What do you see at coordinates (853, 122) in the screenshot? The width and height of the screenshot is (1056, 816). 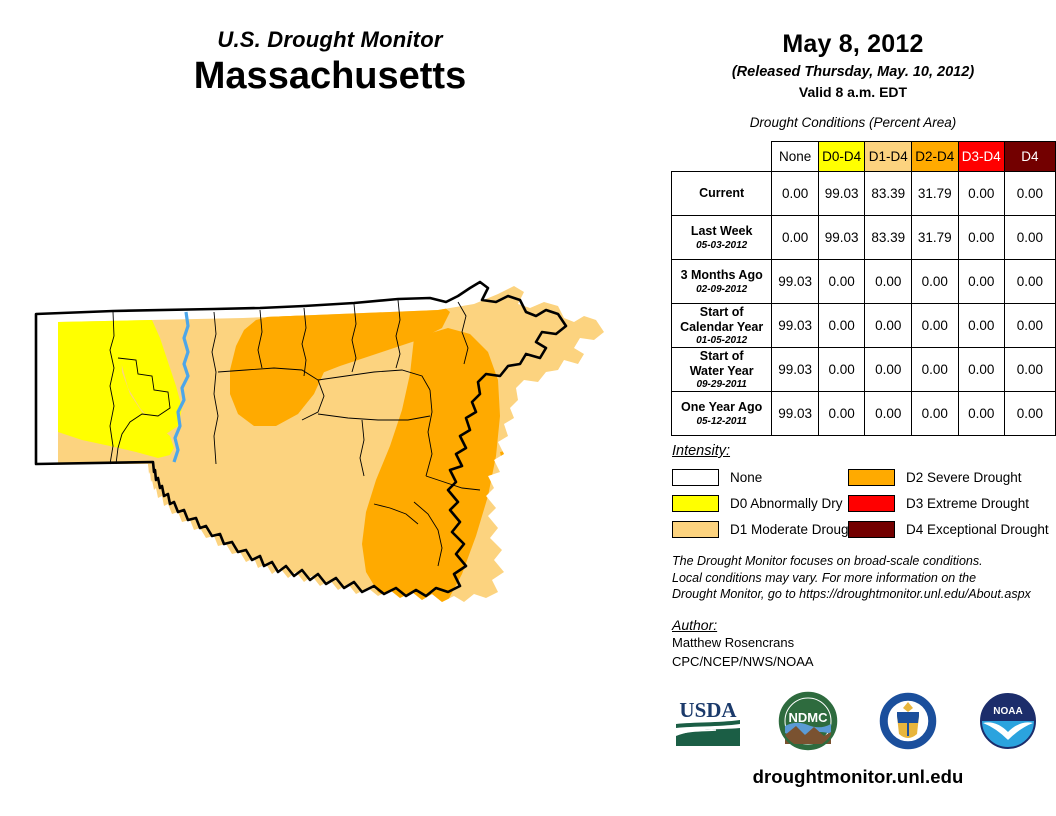 I see `table-caption: Drought Conditions (Percent Area)` at bounding box center [853, 122].